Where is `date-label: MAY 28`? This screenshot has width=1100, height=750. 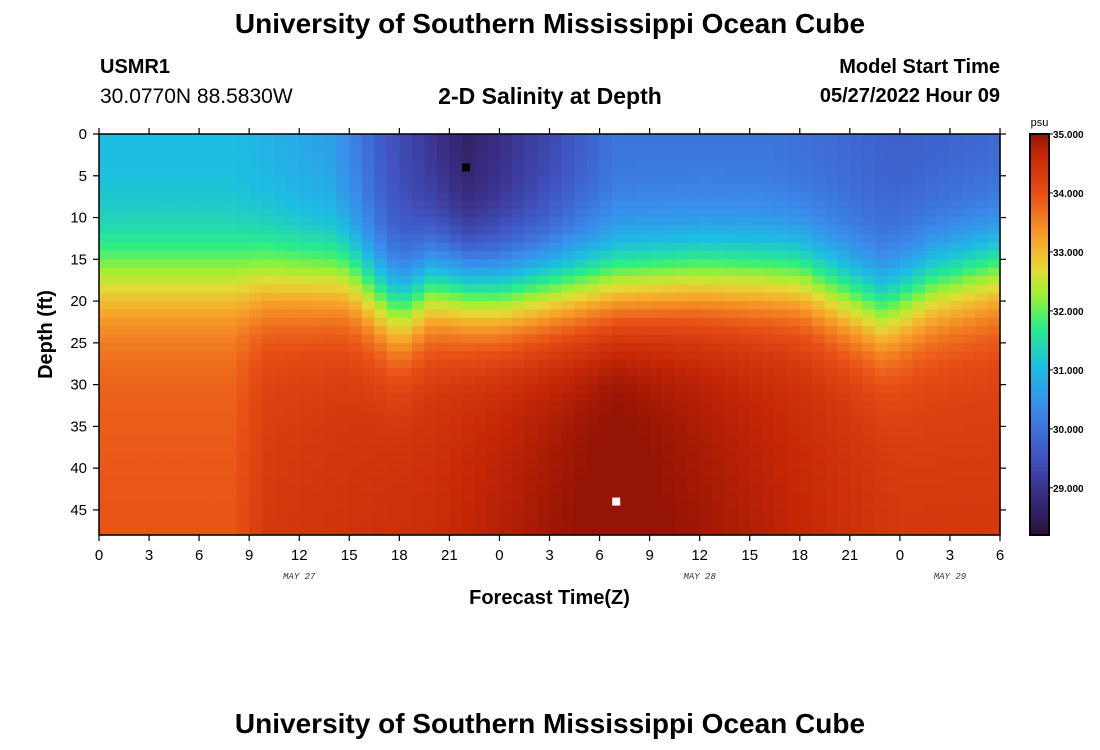
date-label: MAY 28 is located at coordinates (699, 577).